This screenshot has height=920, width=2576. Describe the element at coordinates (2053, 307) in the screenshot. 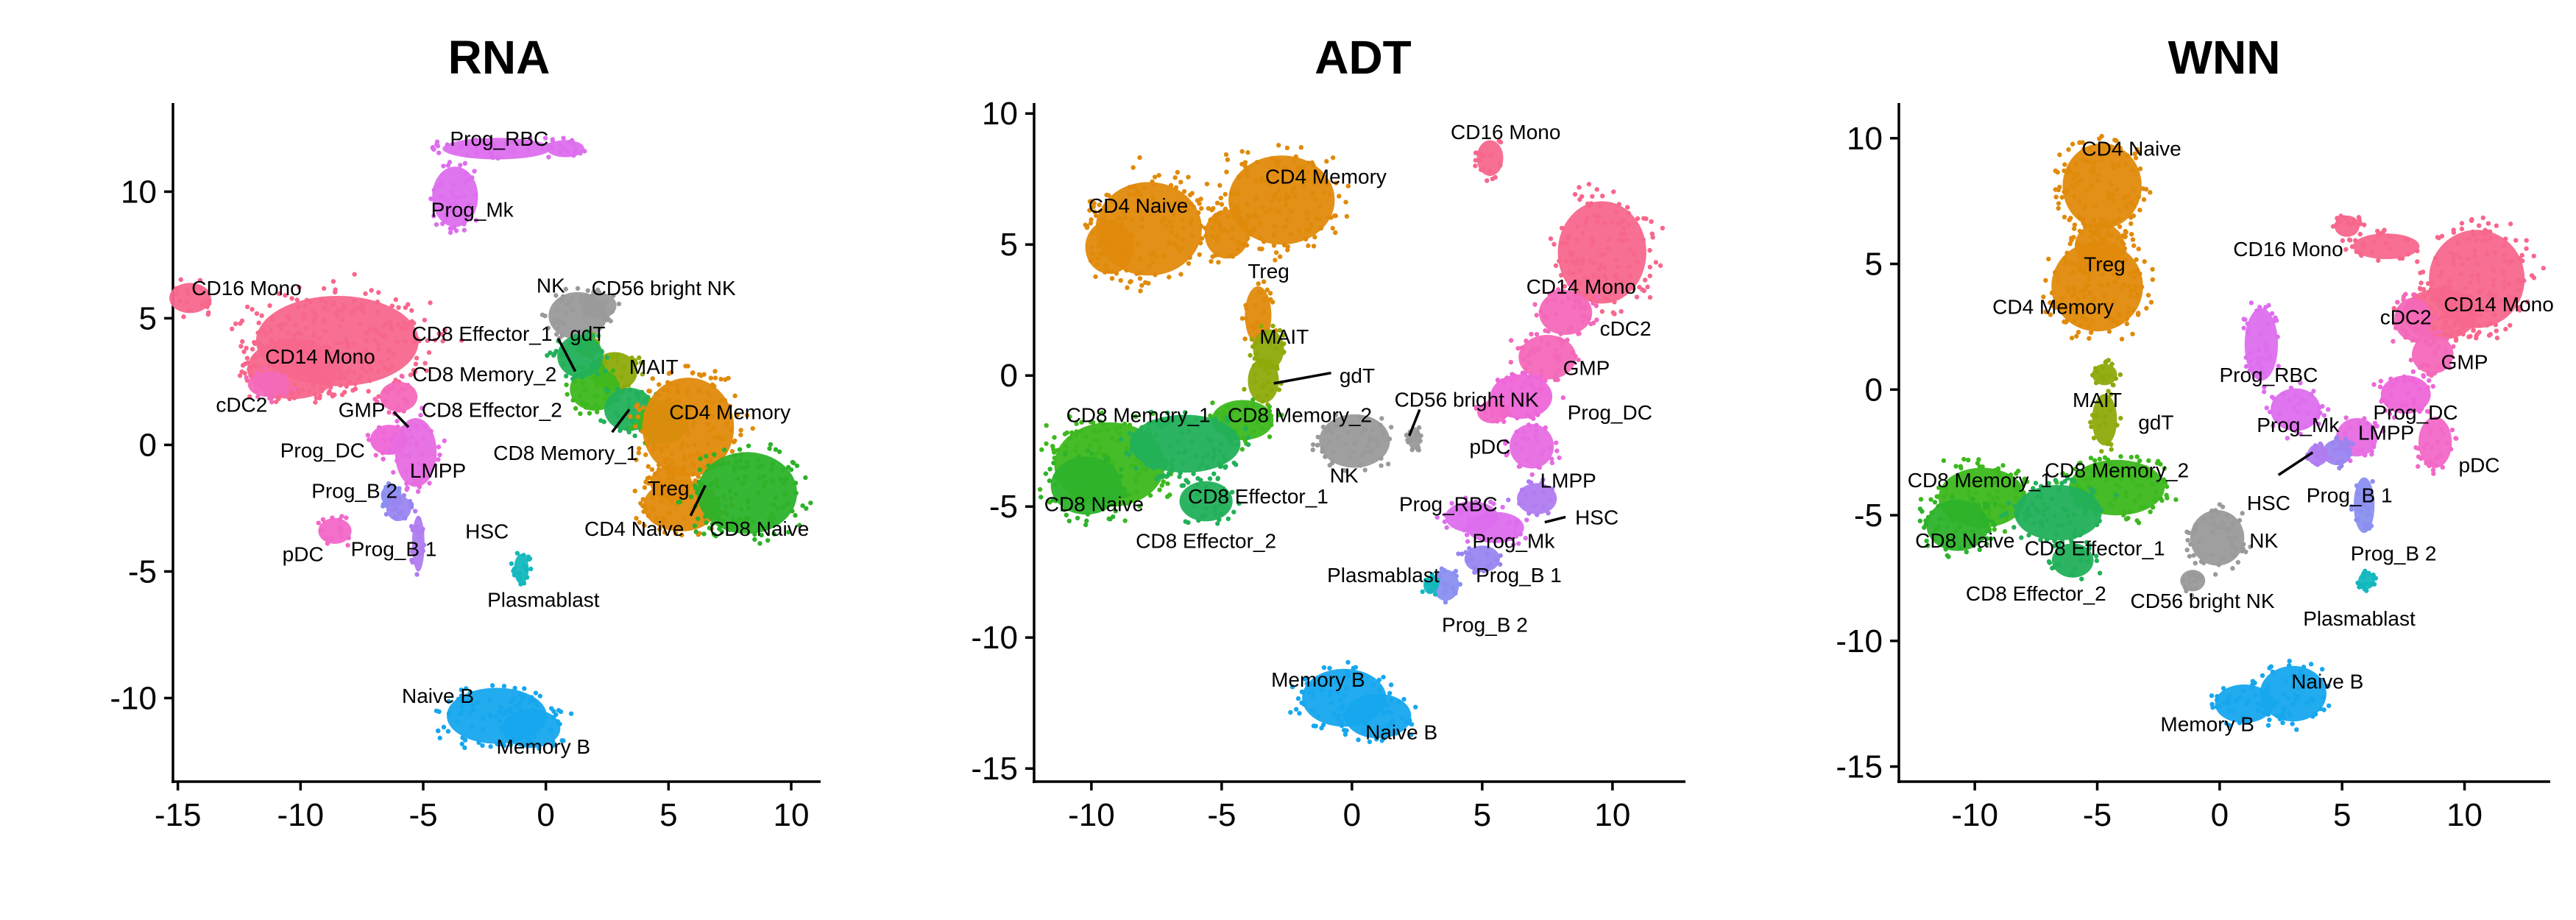

I see `cluster-label-cd4-memory: CD4 Memory` at that location.